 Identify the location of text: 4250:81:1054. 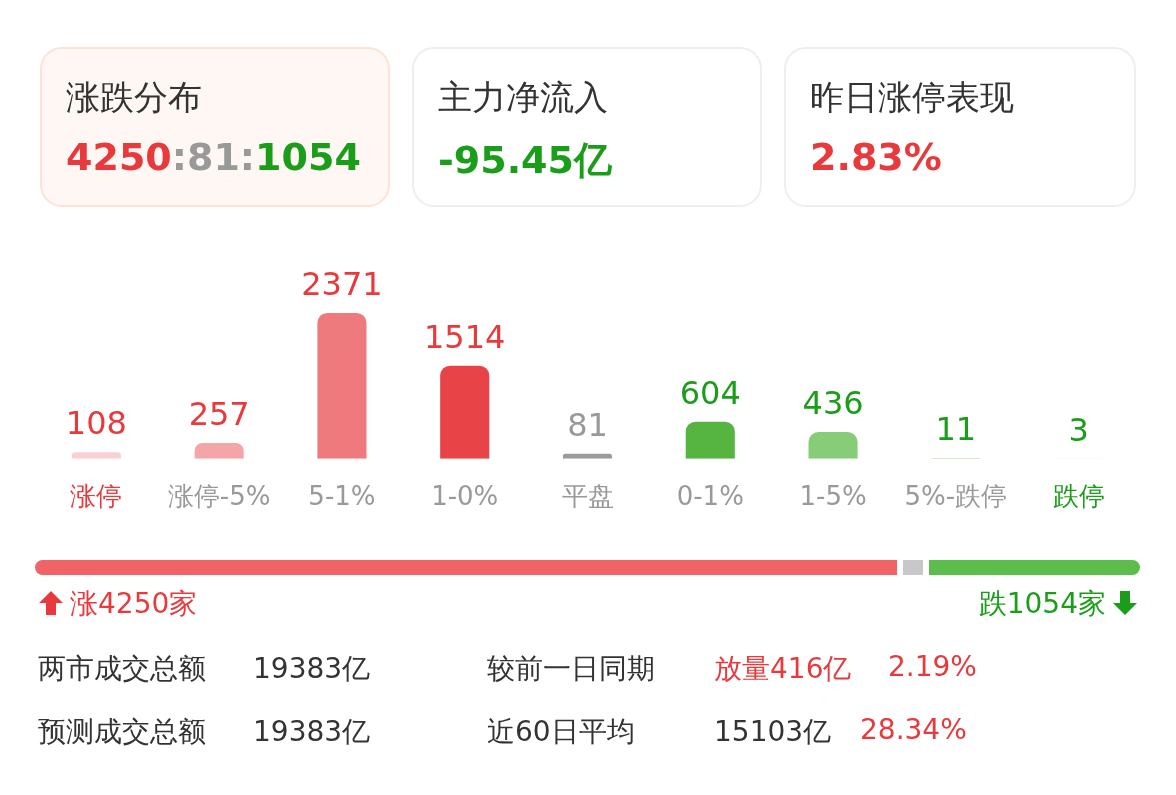
(213, 157).